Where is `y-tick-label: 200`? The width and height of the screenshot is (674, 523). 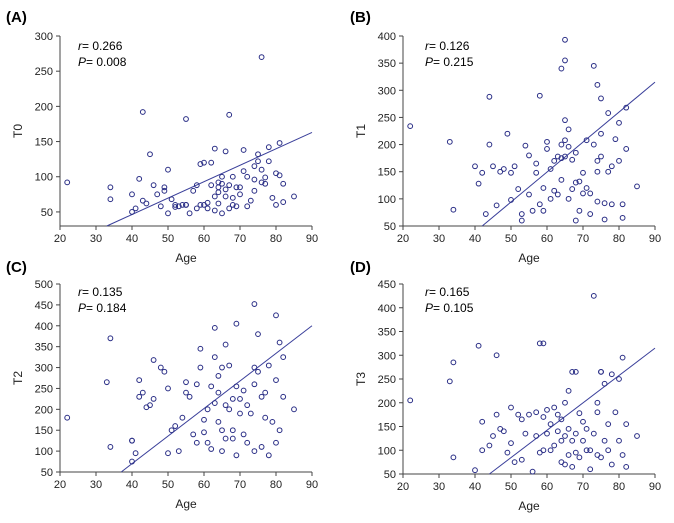 y-tick-label: 200 is located at coordinates (387, 146).